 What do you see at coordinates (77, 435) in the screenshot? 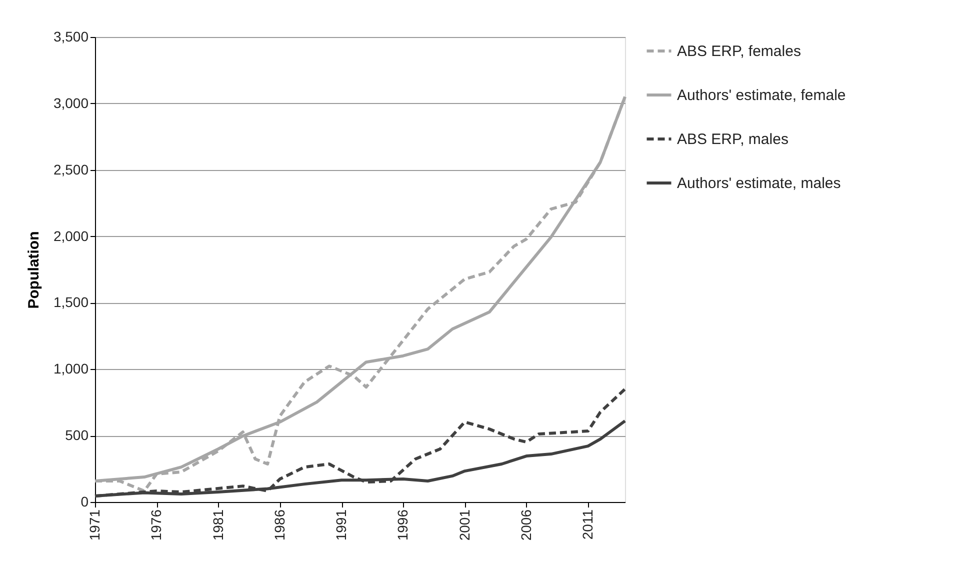
I see `y-tick-label: 500` at bounding box center [77, 435].